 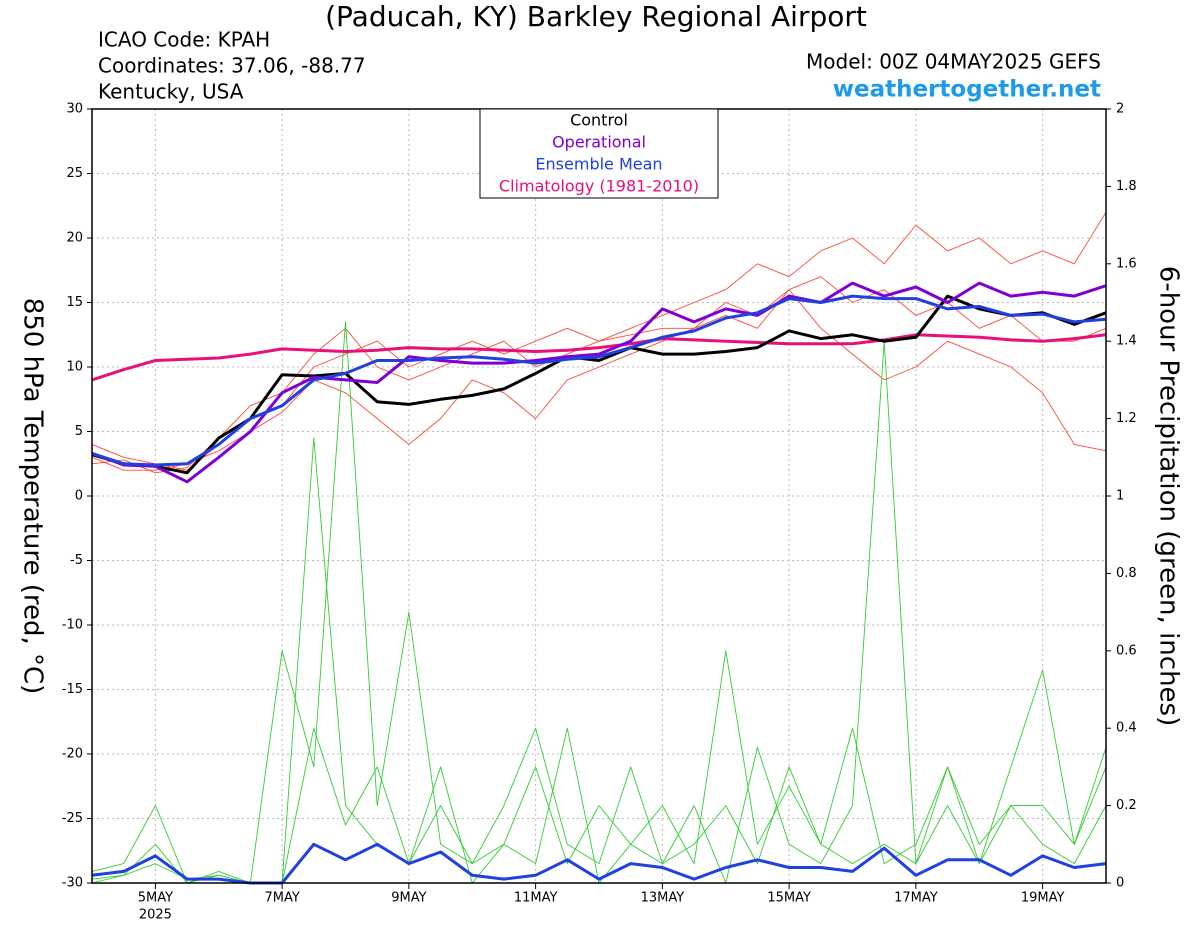 What do you see at coordinates (184, 40) in the screenshot?
I see `info-line: ICAO Code: KPAH` at bounding box center [184, 40].